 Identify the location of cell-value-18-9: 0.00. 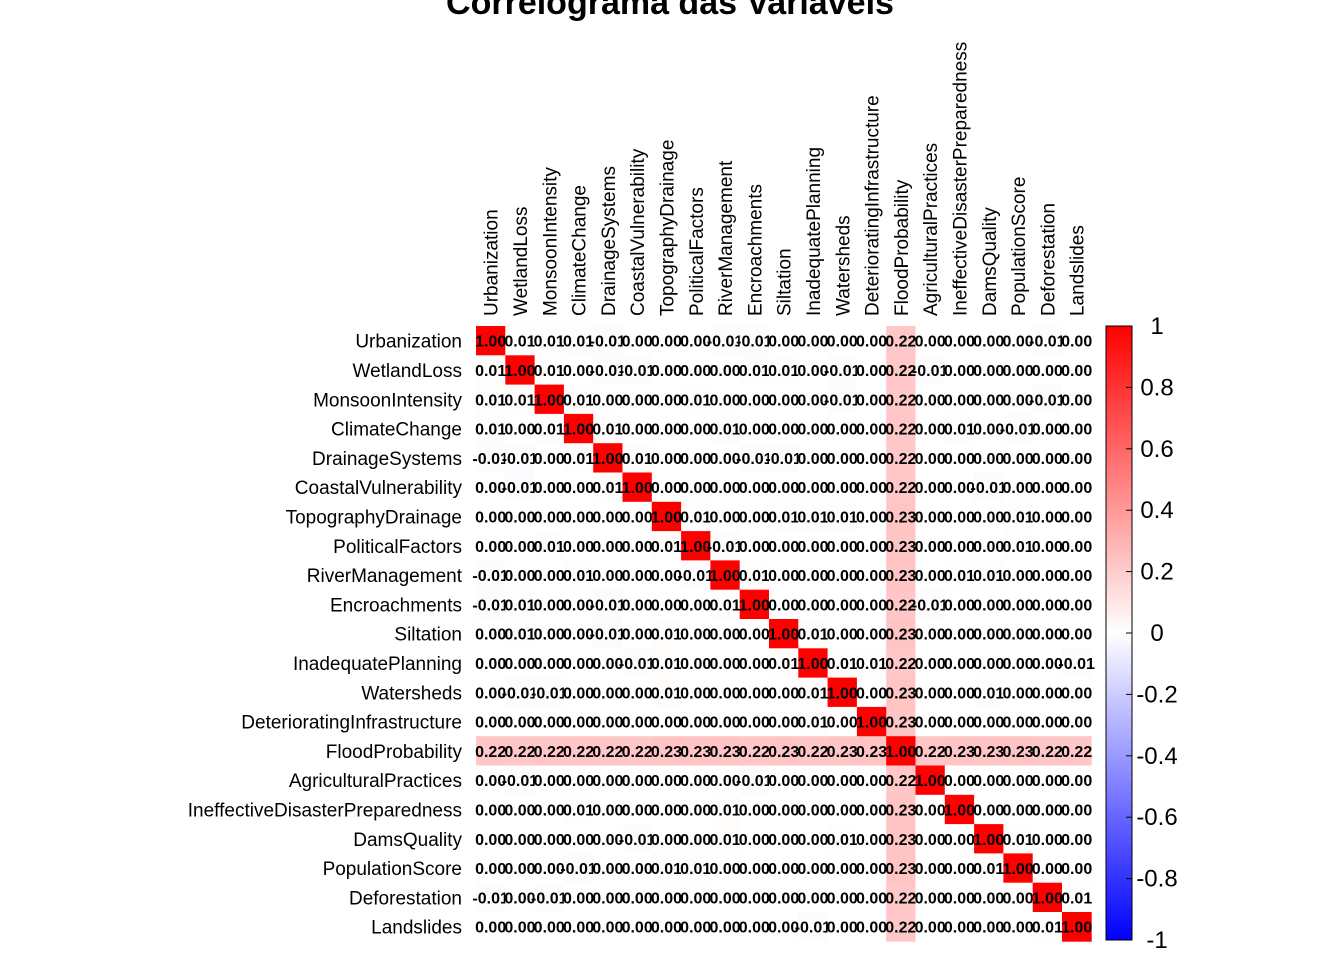
(754, 869).